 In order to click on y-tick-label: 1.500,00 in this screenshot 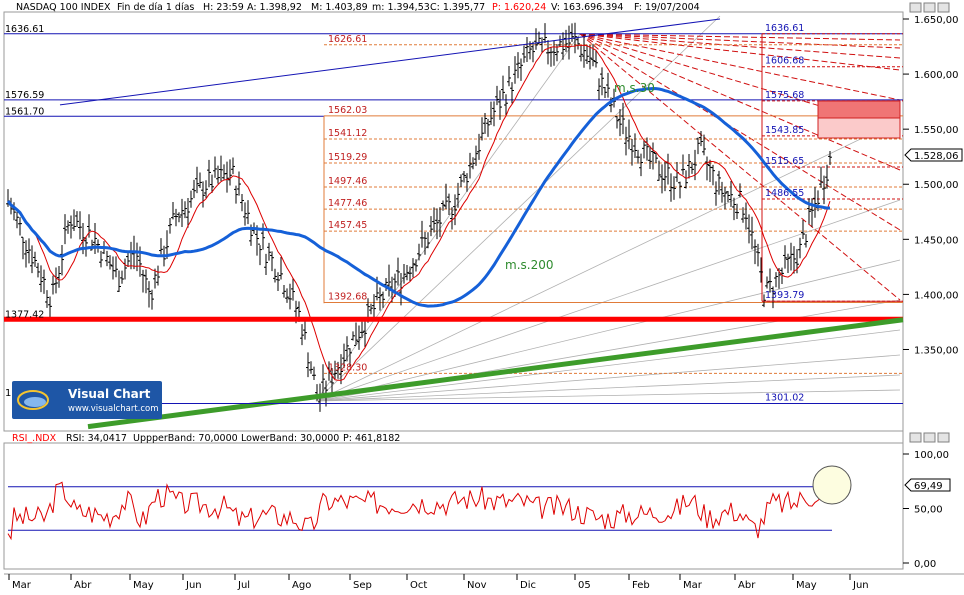, I will do `click(936, 185)`.